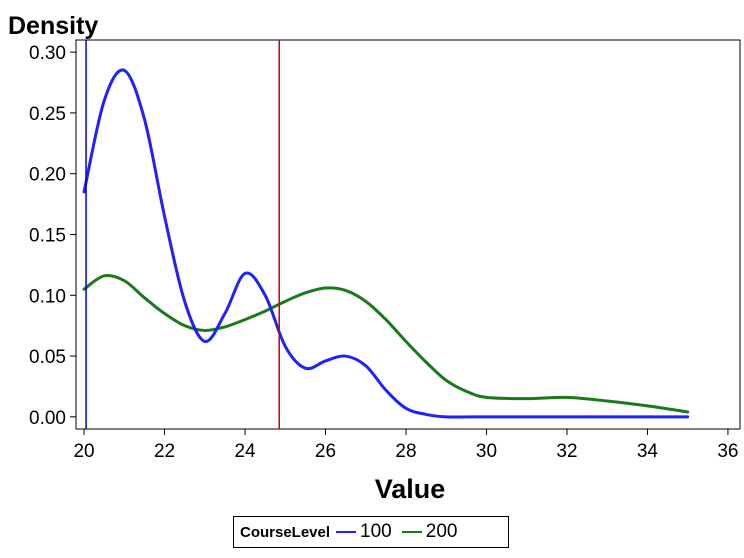 The image size is (744, 558). I want to click on x-axis-title: Value, so click(410, 489).